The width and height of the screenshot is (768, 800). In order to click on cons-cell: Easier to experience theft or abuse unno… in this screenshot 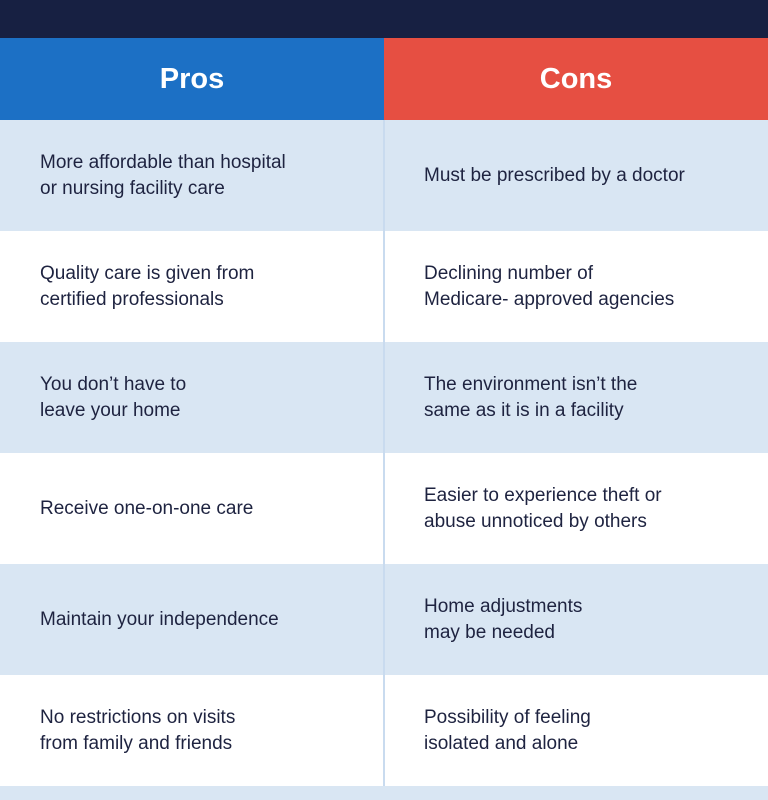, I will do `click(576, 508)`.